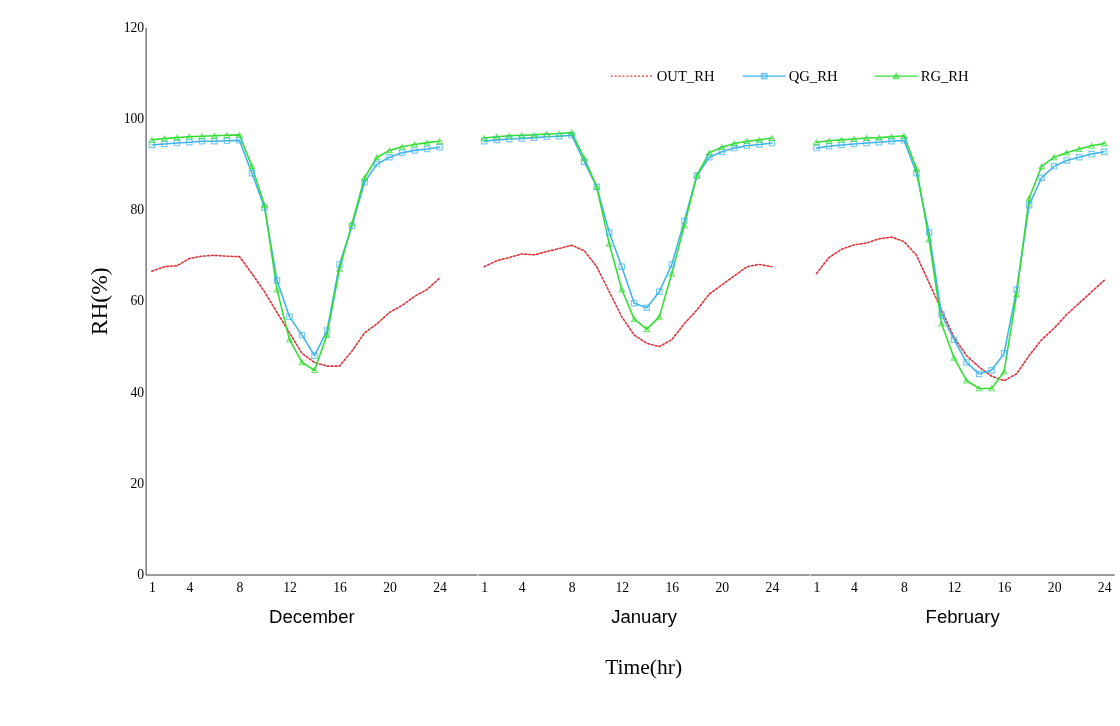 This screenshot has height=726, width=1120. Describe the element at coordinates (137, 210) in the screenshot. I see `y-tick-label: 80` at that location.